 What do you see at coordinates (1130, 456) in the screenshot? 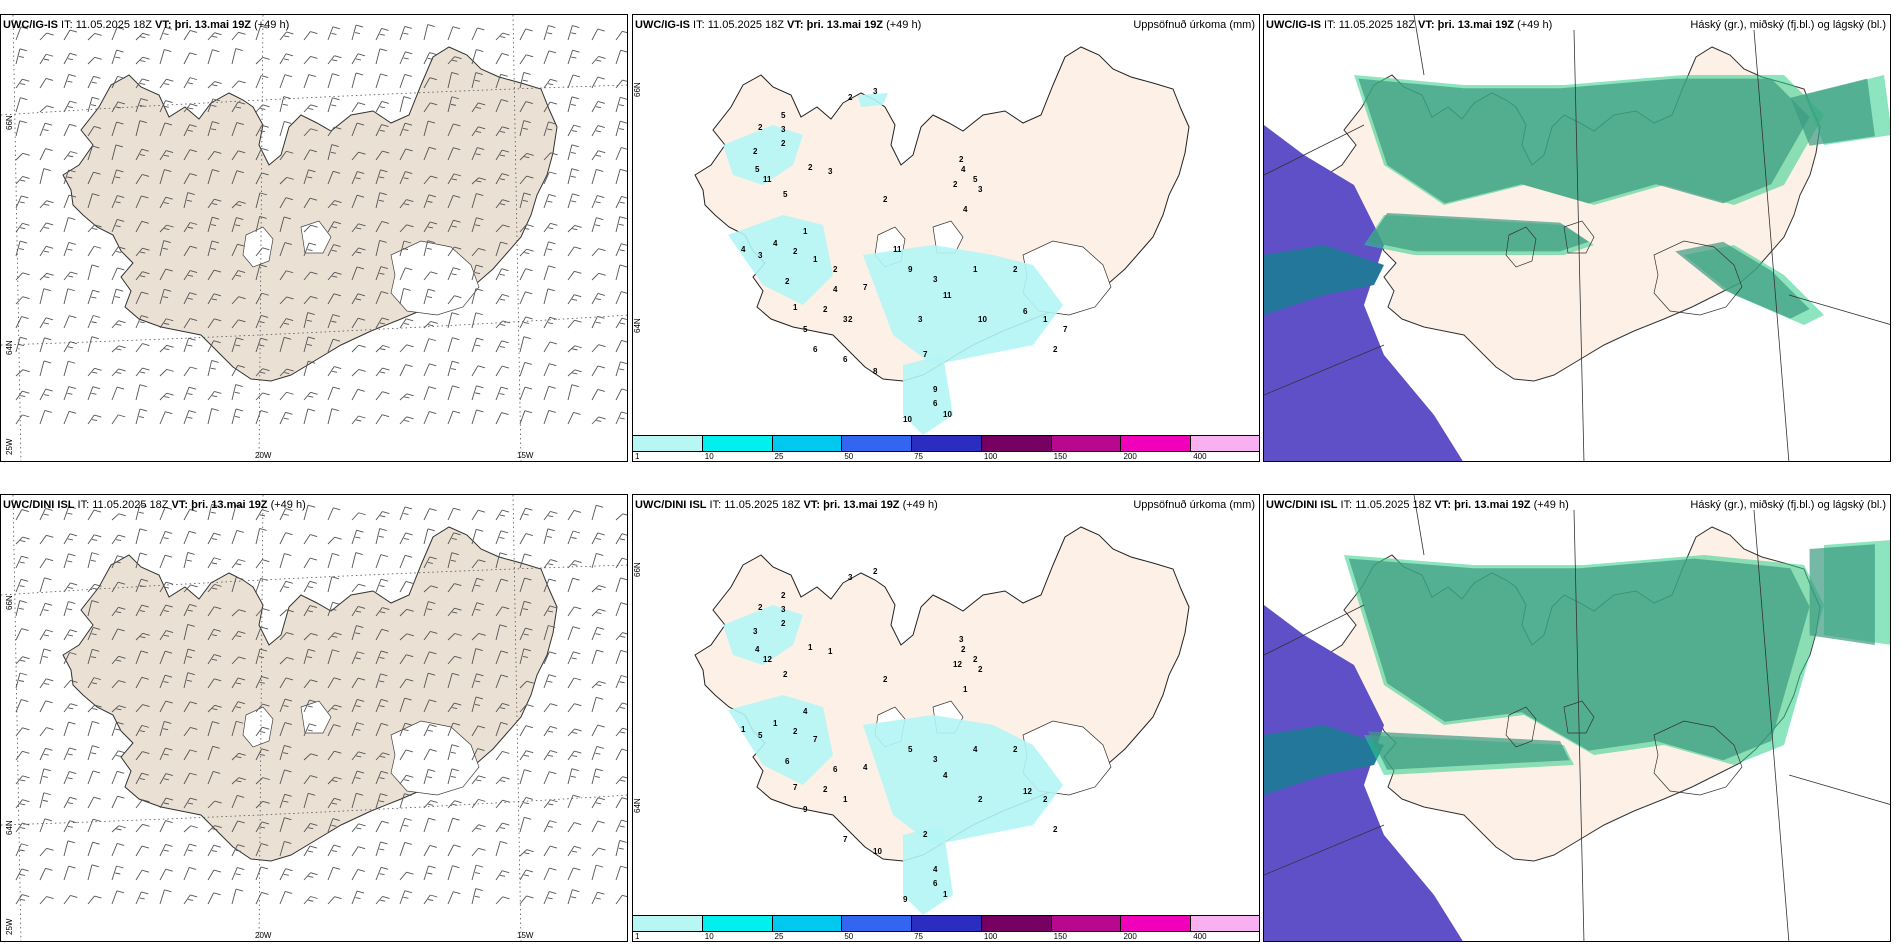
I see `colorbar-tick: 200` at bounding box center [1130, 456].